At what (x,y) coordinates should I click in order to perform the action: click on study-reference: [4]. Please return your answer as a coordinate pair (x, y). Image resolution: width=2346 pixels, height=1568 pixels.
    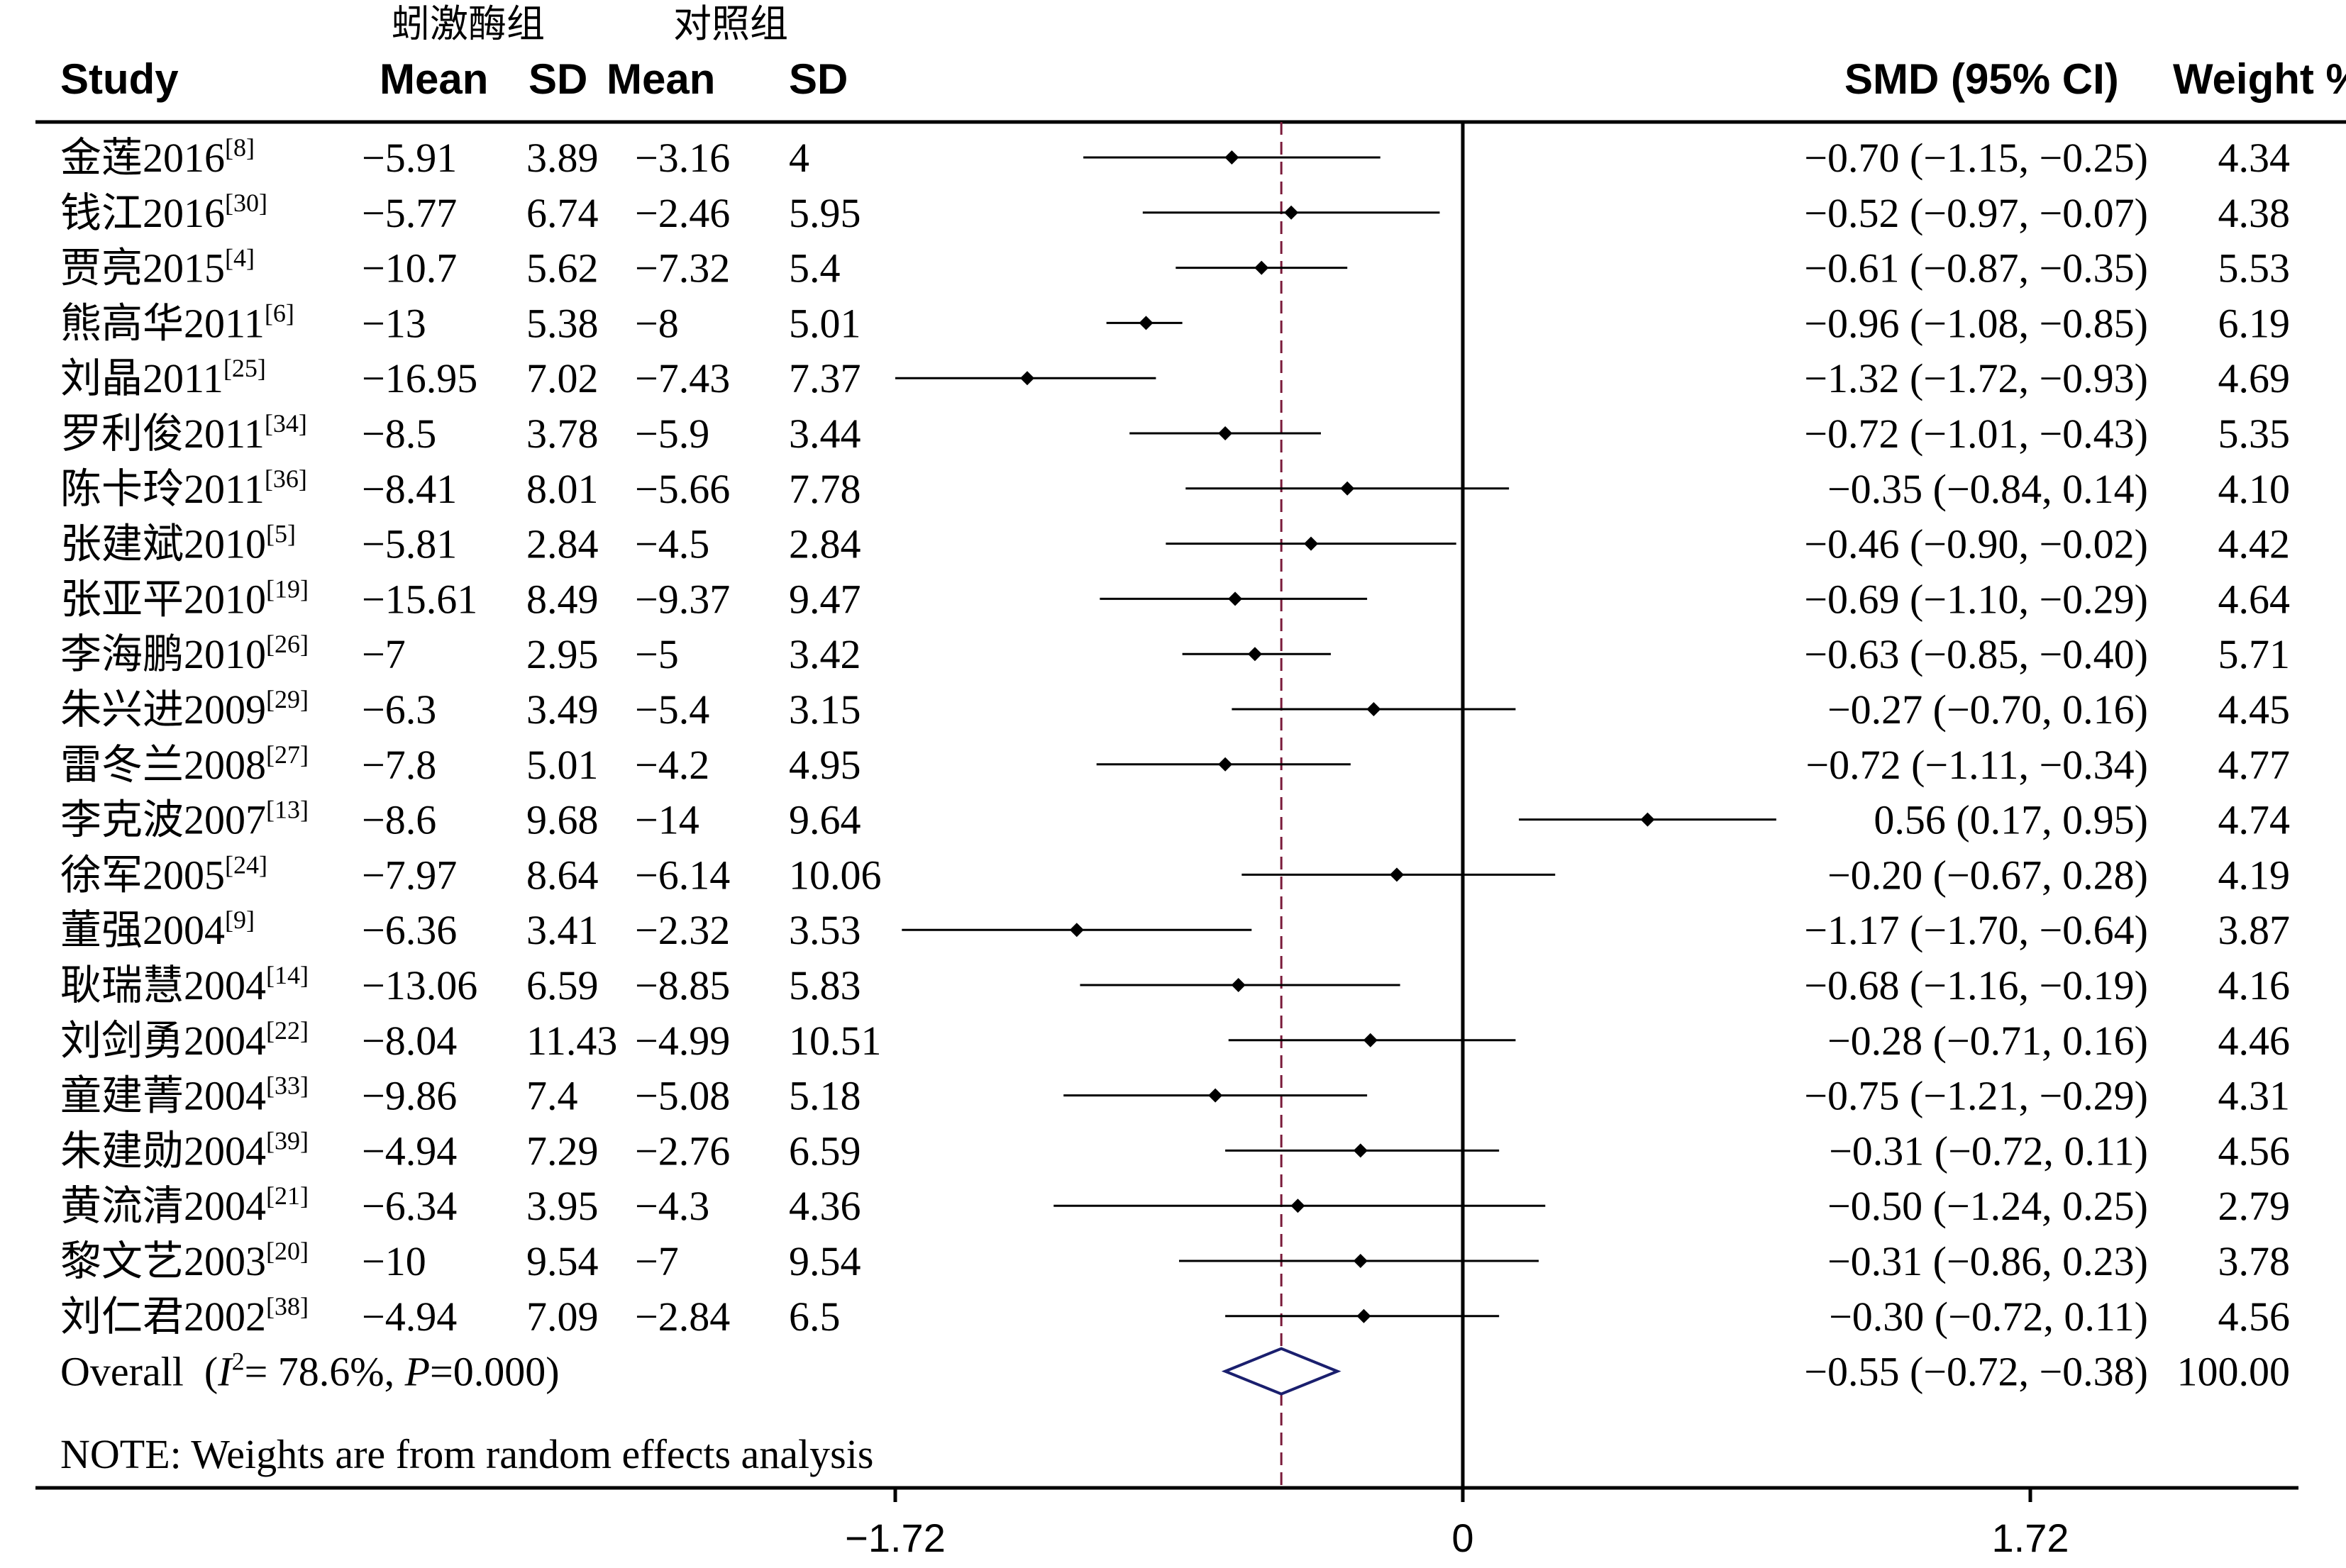
    Looking at the image, I should click on (240, 258).